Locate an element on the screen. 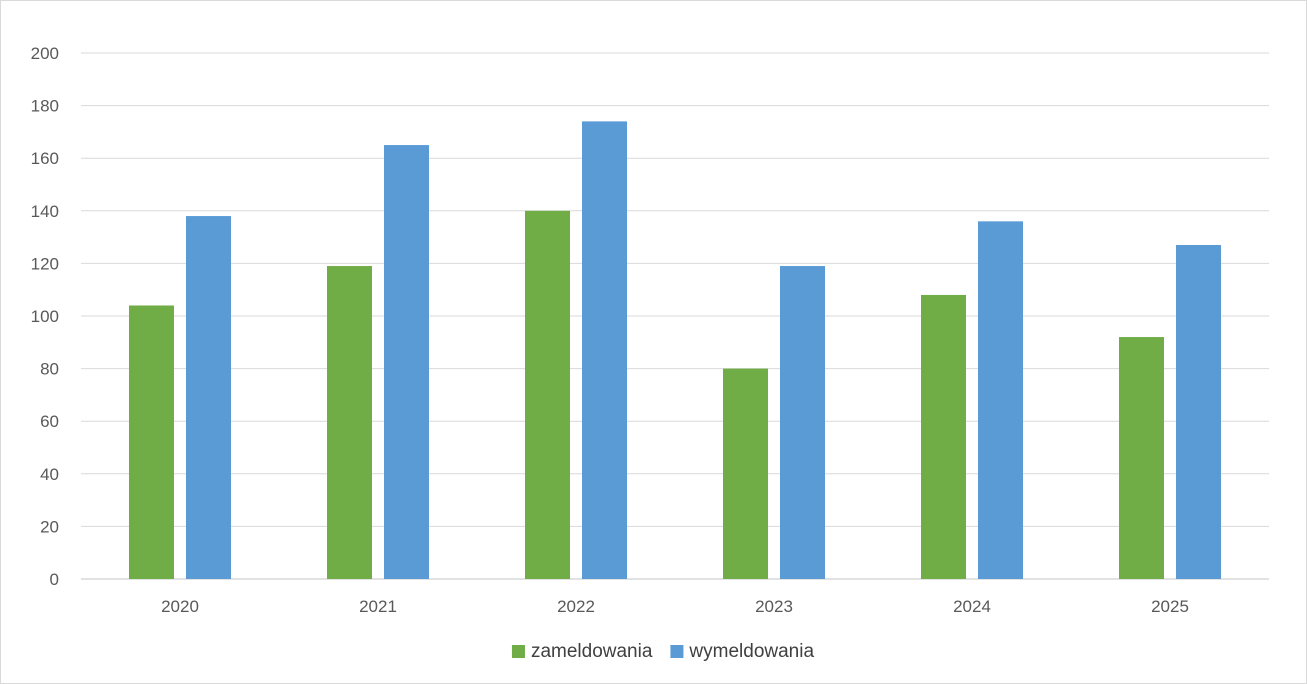 The width and height of the screenshot is (1307, 684). x-tick-label: 2024 is located at coordinates (972, 606).